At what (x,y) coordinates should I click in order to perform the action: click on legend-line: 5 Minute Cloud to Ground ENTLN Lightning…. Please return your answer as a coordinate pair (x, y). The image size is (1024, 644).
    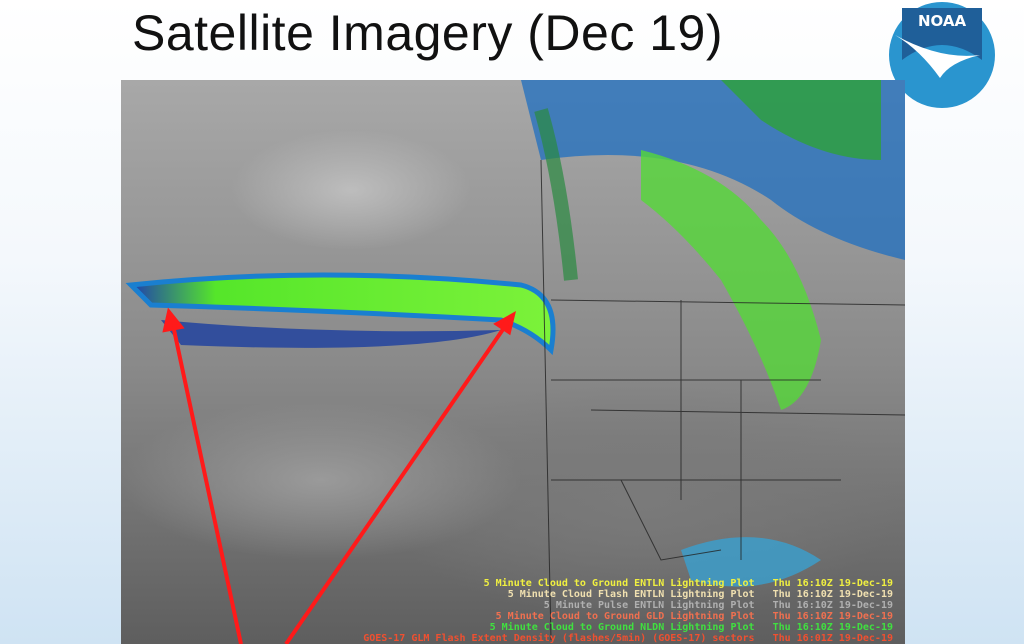
    Looking at the image, I should click on (688, 583).